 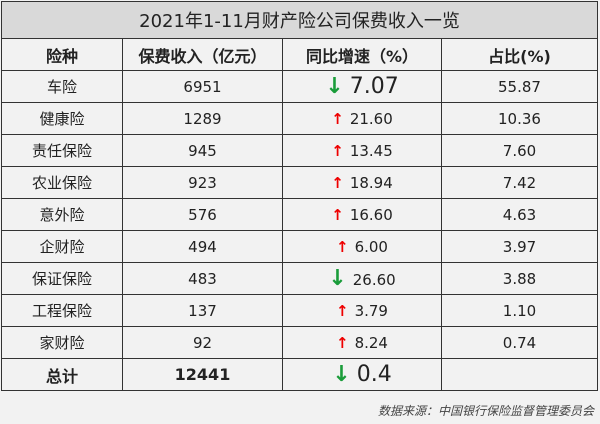 I want to click on growth-cell: ↓ 26.60, so click(x=362, y=278).